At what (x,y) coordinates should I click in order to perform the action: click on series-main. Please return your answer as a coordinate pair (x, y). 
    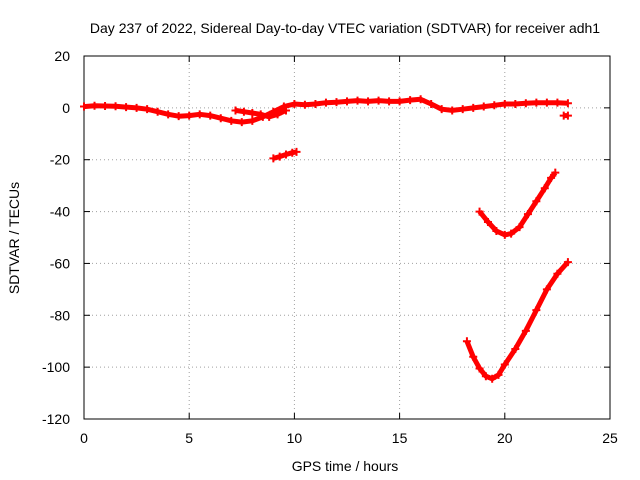
    Looking at the image, I should click on (326, 111).